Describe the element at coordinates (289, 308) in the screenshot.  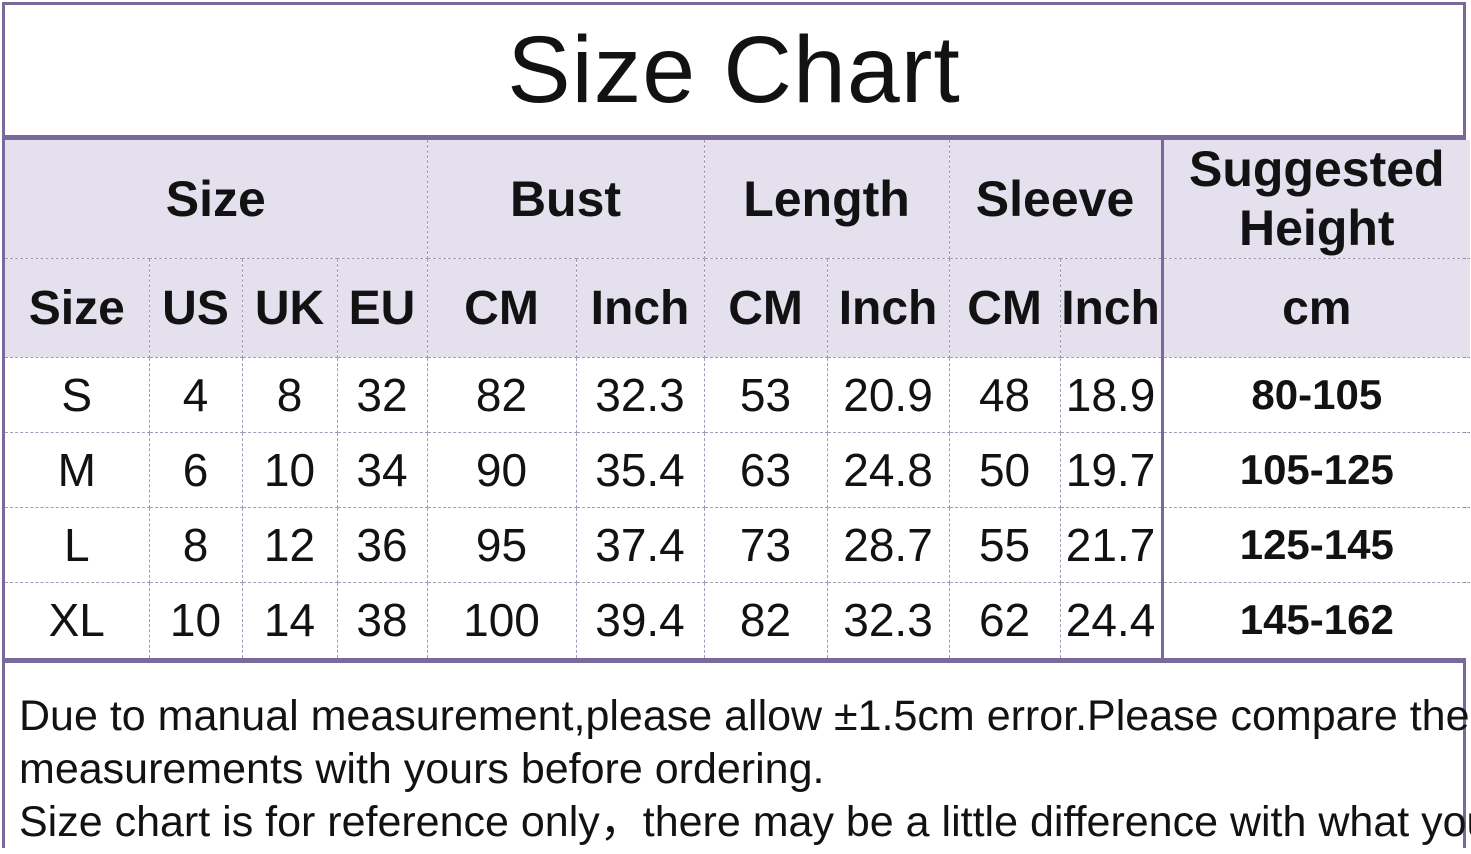
I see `subheader-uk: UK` at that location.